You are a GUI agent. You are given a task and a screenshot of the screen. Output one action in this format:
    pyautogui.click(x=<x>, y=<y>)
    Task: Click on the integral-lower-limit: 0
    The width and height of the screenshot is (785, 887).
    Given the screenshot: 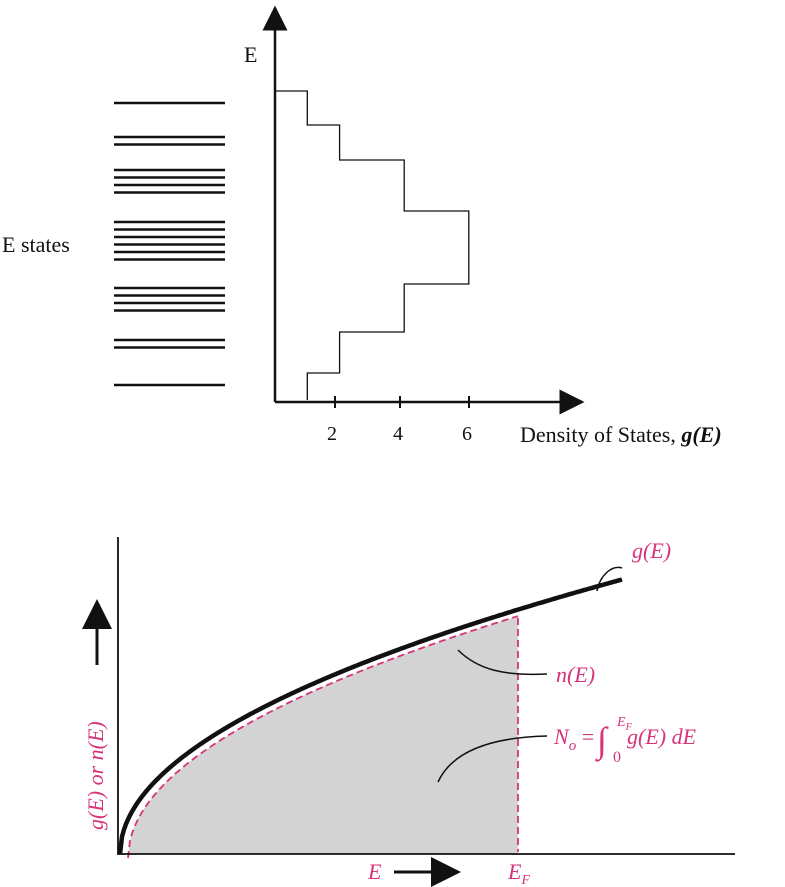 What is the action you would take?
    pyautogui.click(x=617, y=757)
    